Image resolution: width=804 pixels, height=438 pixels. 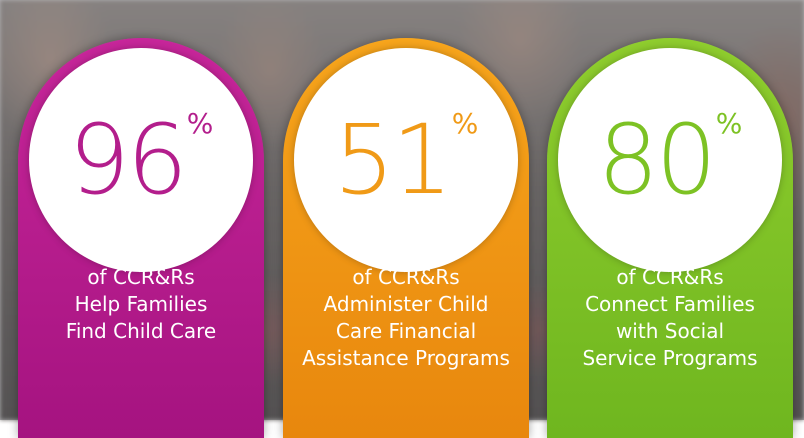 I want to click on stat-circle: 96 %, so click(x=141, y=160).